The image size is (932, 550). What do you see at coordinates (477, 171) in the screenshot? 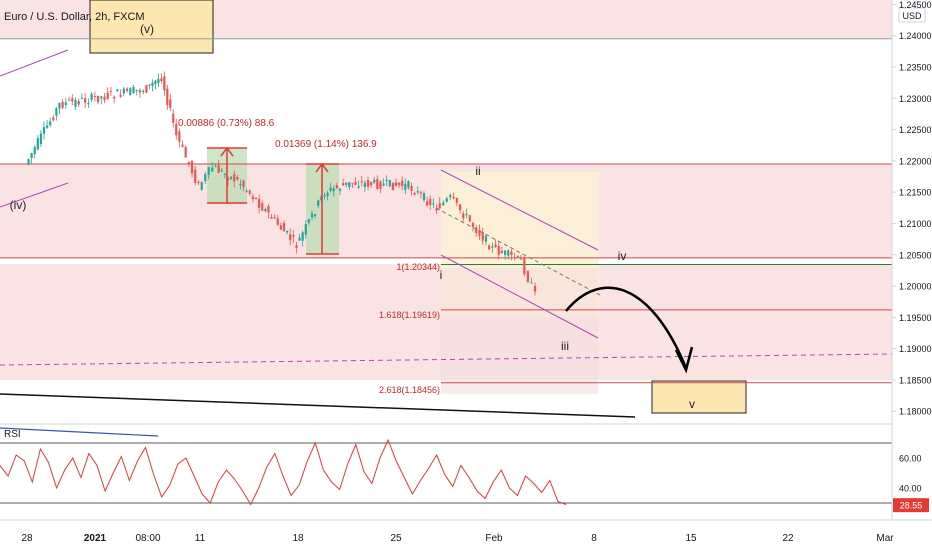
I see `wave-label-ii: ii` at bounding box center [477, 171].